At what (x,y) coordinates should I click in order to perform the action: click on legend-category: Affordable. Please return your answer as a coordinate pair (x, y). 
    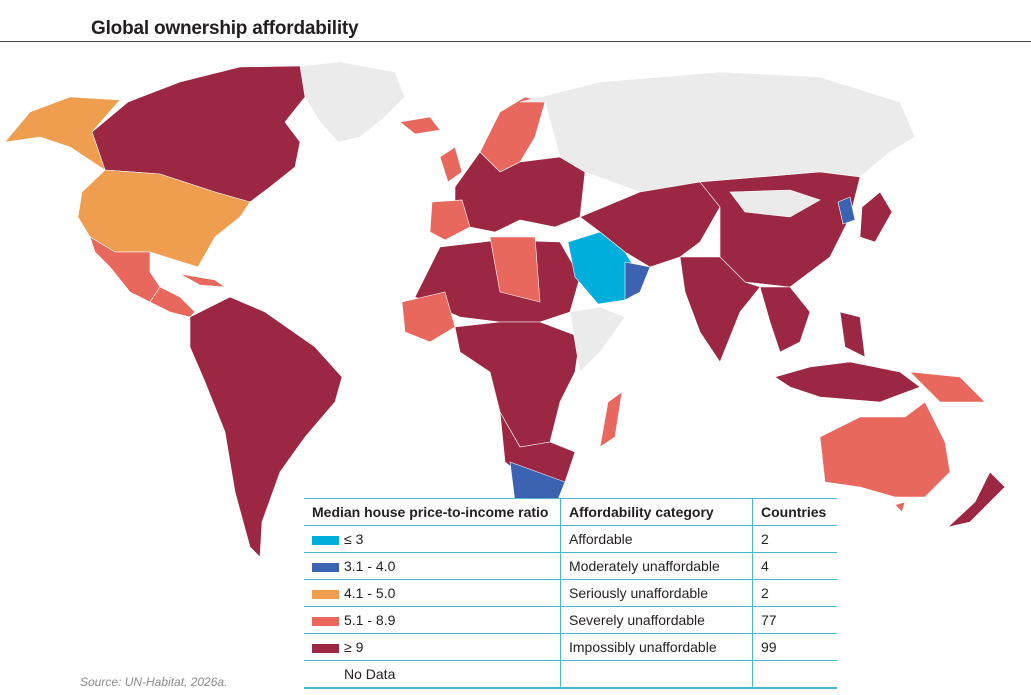
    Looking at the image, I should click on (656, 539).